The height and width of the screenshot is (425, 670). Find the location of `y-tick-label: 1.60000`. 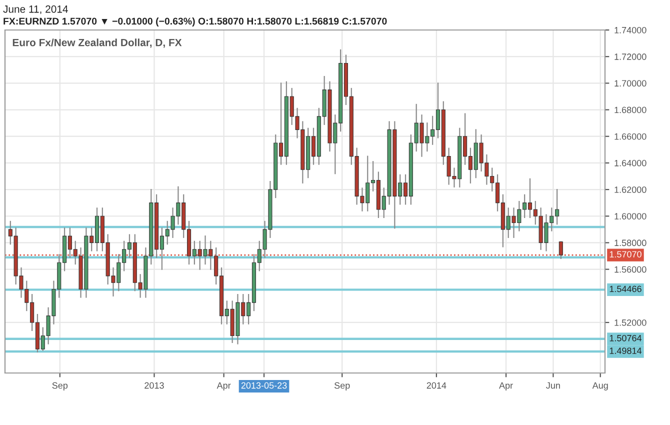

y-tick-label: 1.60000 is located at coordinates (630, 216).